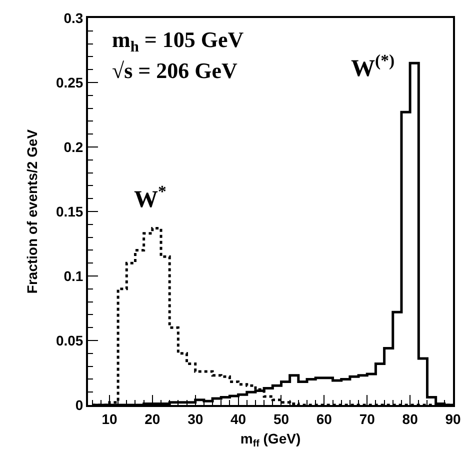 This screenshot has height=465, width=471. What do you see at coordinates (32, 211) in the screenshot?
I see `y-axis-title: Fraction of events/2 GeV` at bounding box center [32, 211].